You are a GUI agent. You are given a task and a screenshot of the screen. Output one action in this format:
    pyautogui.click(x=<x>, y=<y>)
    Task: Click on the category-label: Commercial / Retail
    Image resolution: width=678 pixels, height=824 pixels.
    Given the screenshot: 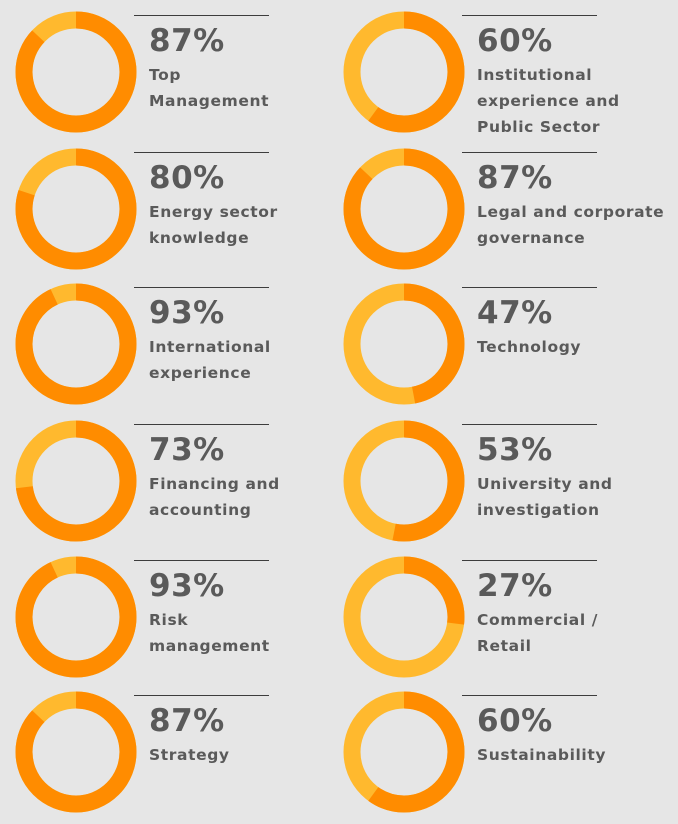 What is the action you would take?
    pyautogui.click(x=538, y=633)
    